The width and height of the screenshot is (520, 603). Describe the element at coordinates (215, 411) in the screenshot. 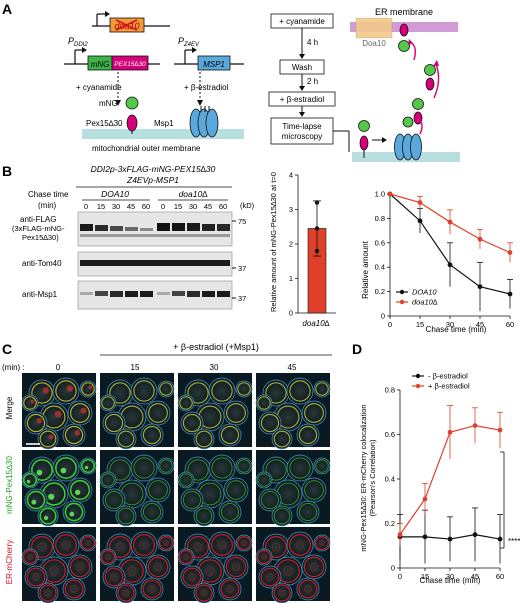

I see `micrograph-merge` at that location.